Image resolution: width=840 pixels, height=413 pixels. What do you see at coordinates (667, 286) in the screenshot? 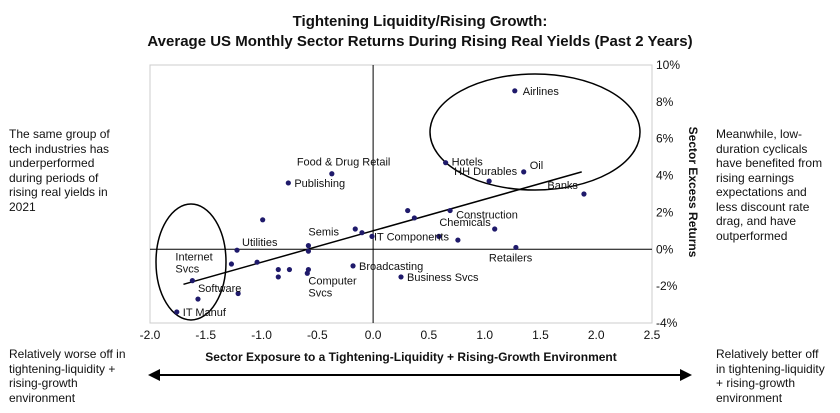
I see `y-tick-label: -2%` at bounding box center [667, 286].